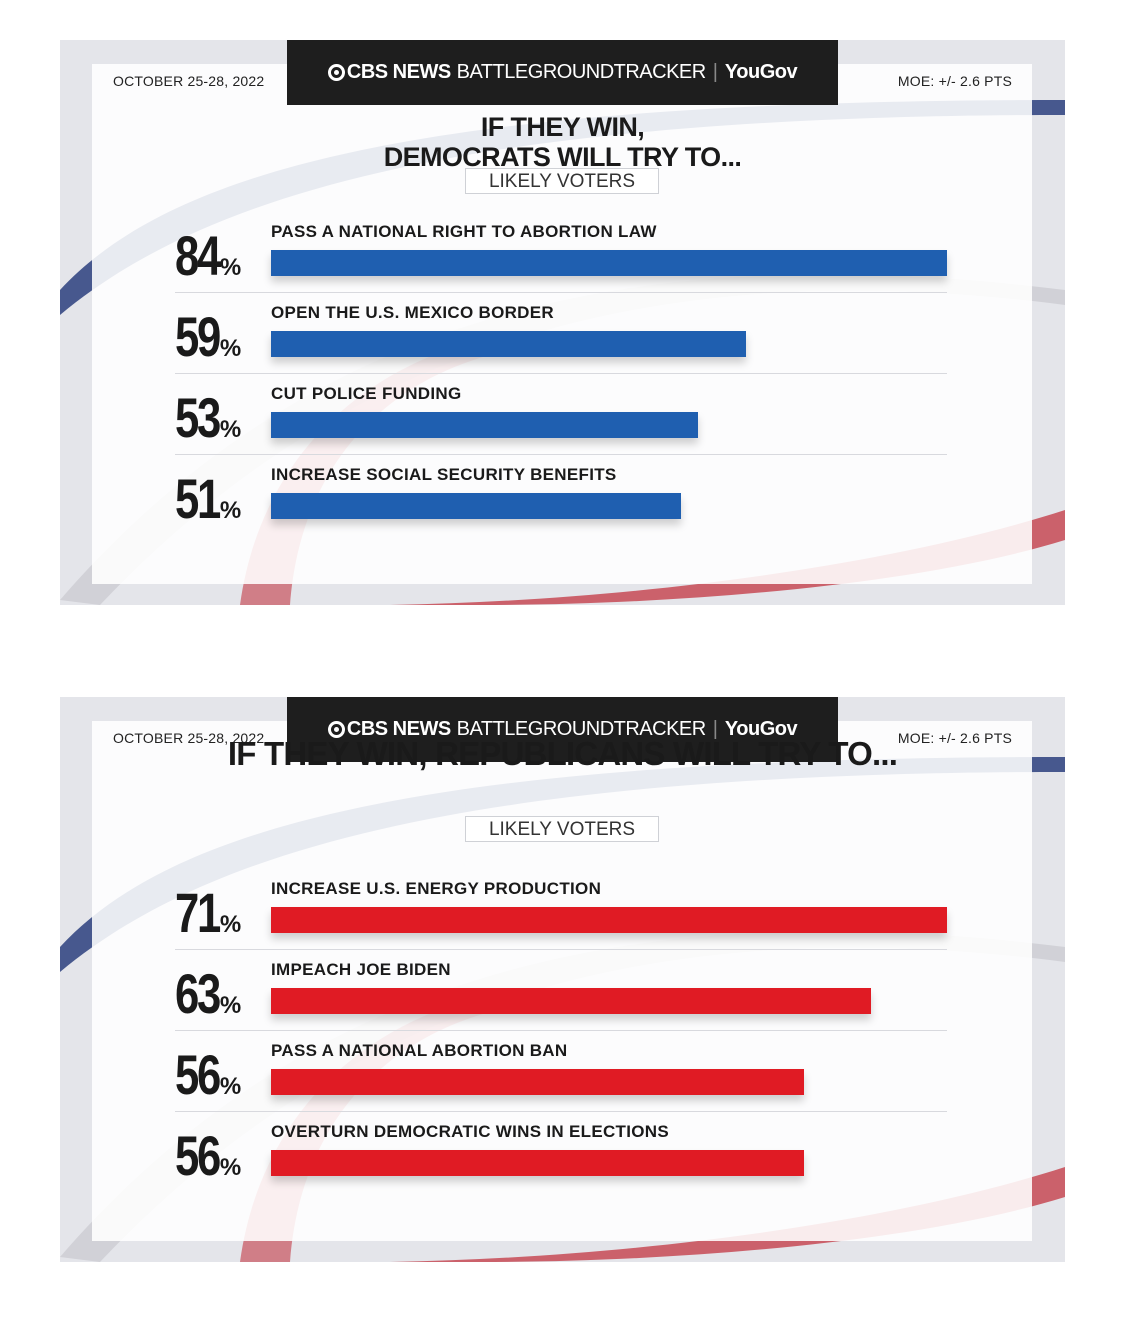  Describe the element at coordinates (444, 474) in the screenshot. I see `category-label: INCREASE SOCIAL SECURITY BENEFITS` at that location.